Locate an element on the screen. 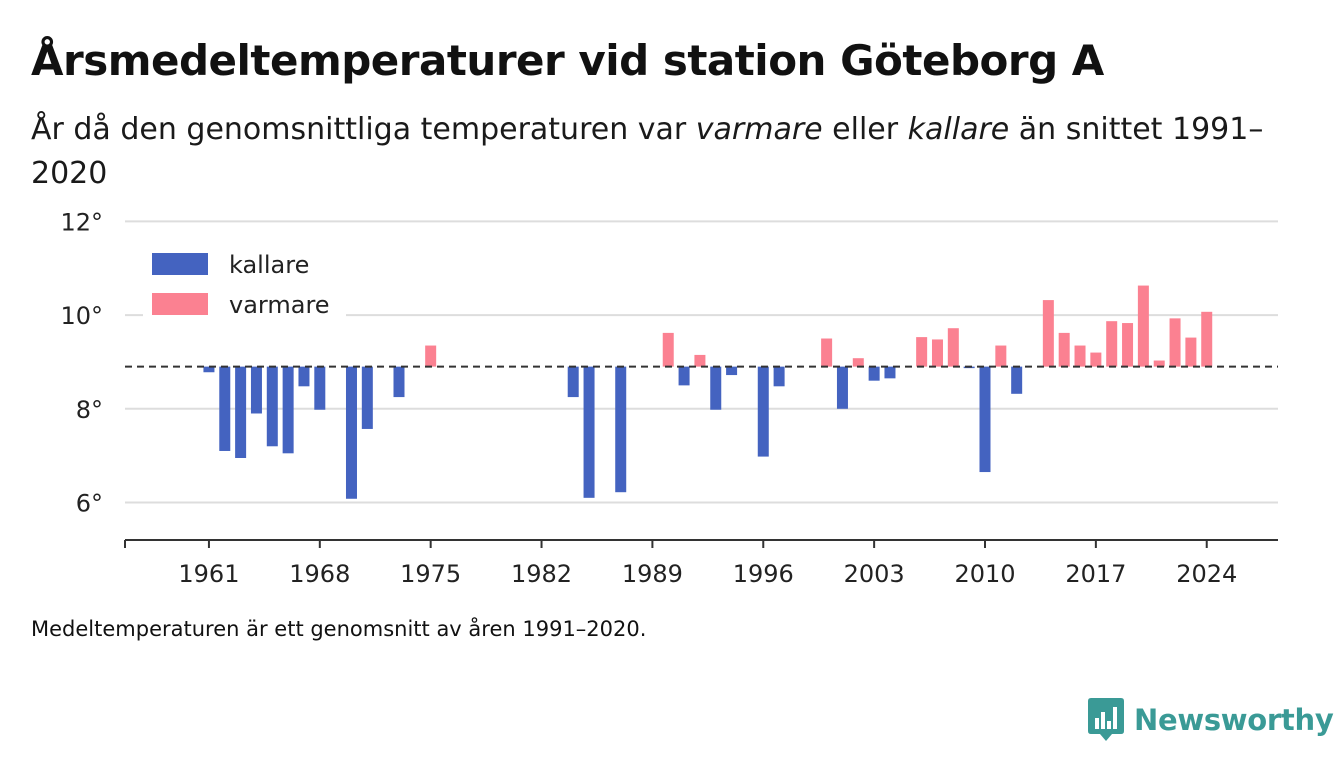 Image resolution: width=1340 pixels, height=771 pixels. x-tick-label: 1989 is located at coordinates (652, 574).